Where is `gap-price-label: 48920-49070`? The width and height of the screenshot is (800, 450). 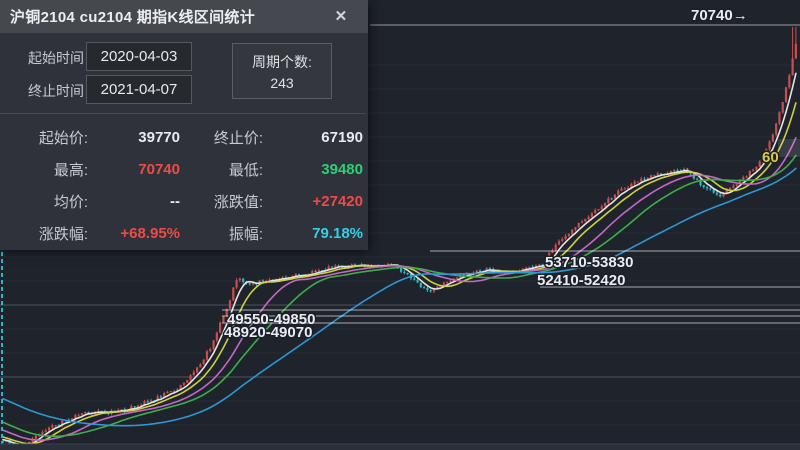
gap-price-label: 48920-49070 is located at coordinates (268, 332).